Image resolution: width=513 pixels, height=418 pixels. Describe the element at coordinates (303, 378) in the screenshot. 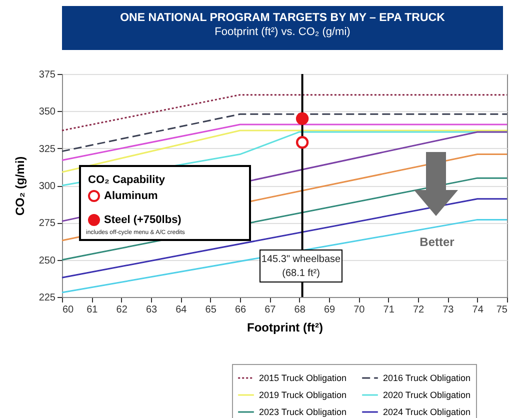

I see `legend-label: 2015 Truck Obligation` at that location.